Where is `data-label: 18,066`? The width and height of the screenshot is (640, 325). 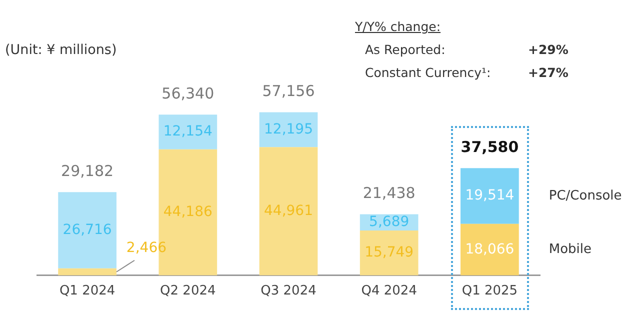 data-label: 18,066 is located at coordinates (489, 249).